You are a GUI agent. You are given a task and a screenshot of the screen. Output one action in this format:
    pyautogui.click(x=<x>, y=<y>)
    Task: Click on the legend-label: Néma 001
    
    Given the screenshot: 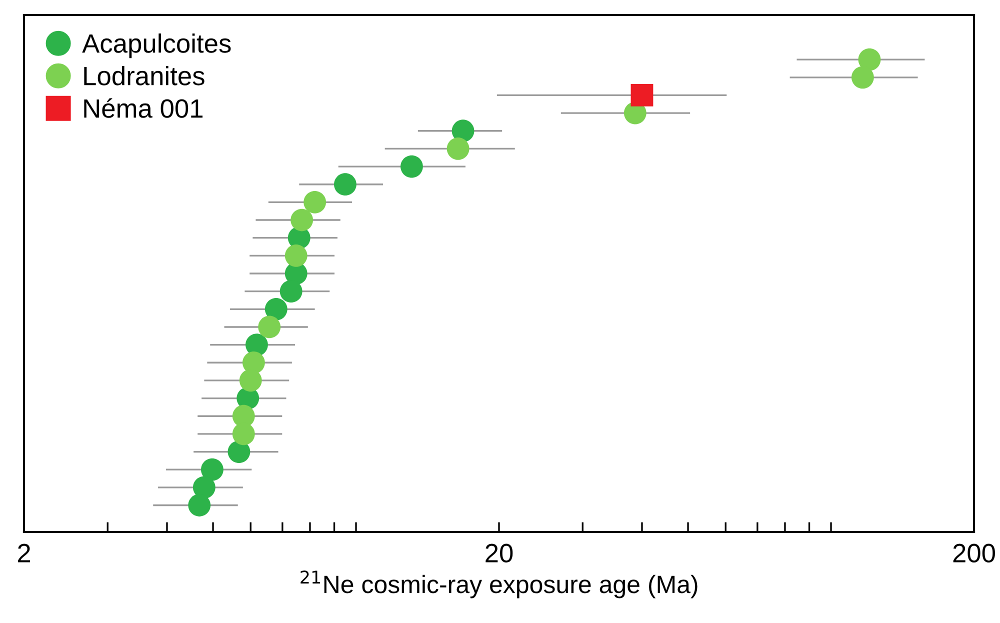 What is the action you would take?
    pyautogui.click(x=143, y=108)
    